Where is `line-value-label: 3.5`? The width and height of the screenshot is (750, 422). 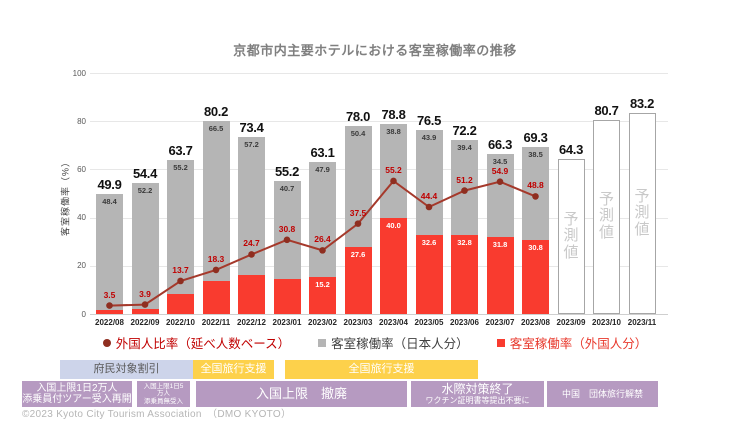 line-value-label: 3.5 is located at coordinates (109, 294).